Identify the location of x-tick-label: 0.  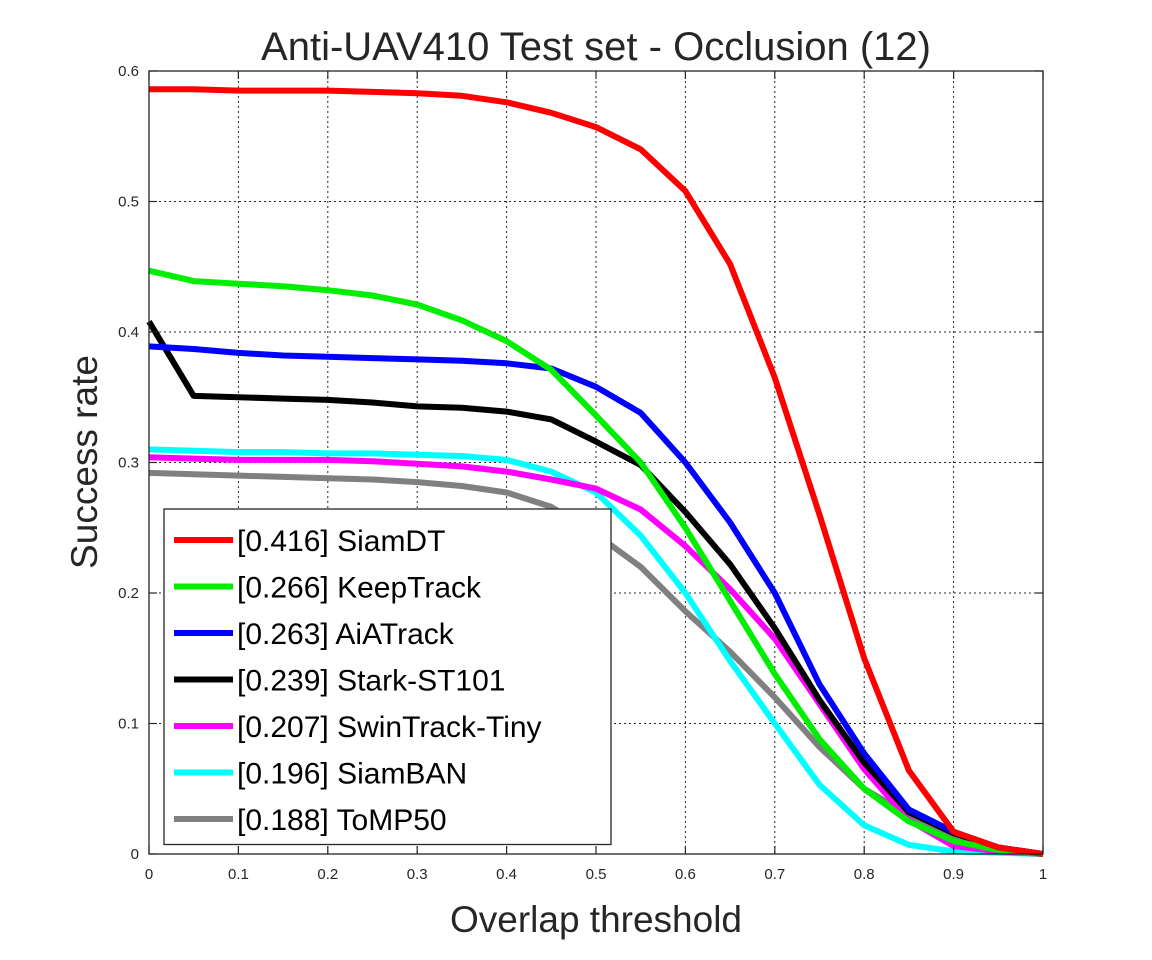
(149, 874).